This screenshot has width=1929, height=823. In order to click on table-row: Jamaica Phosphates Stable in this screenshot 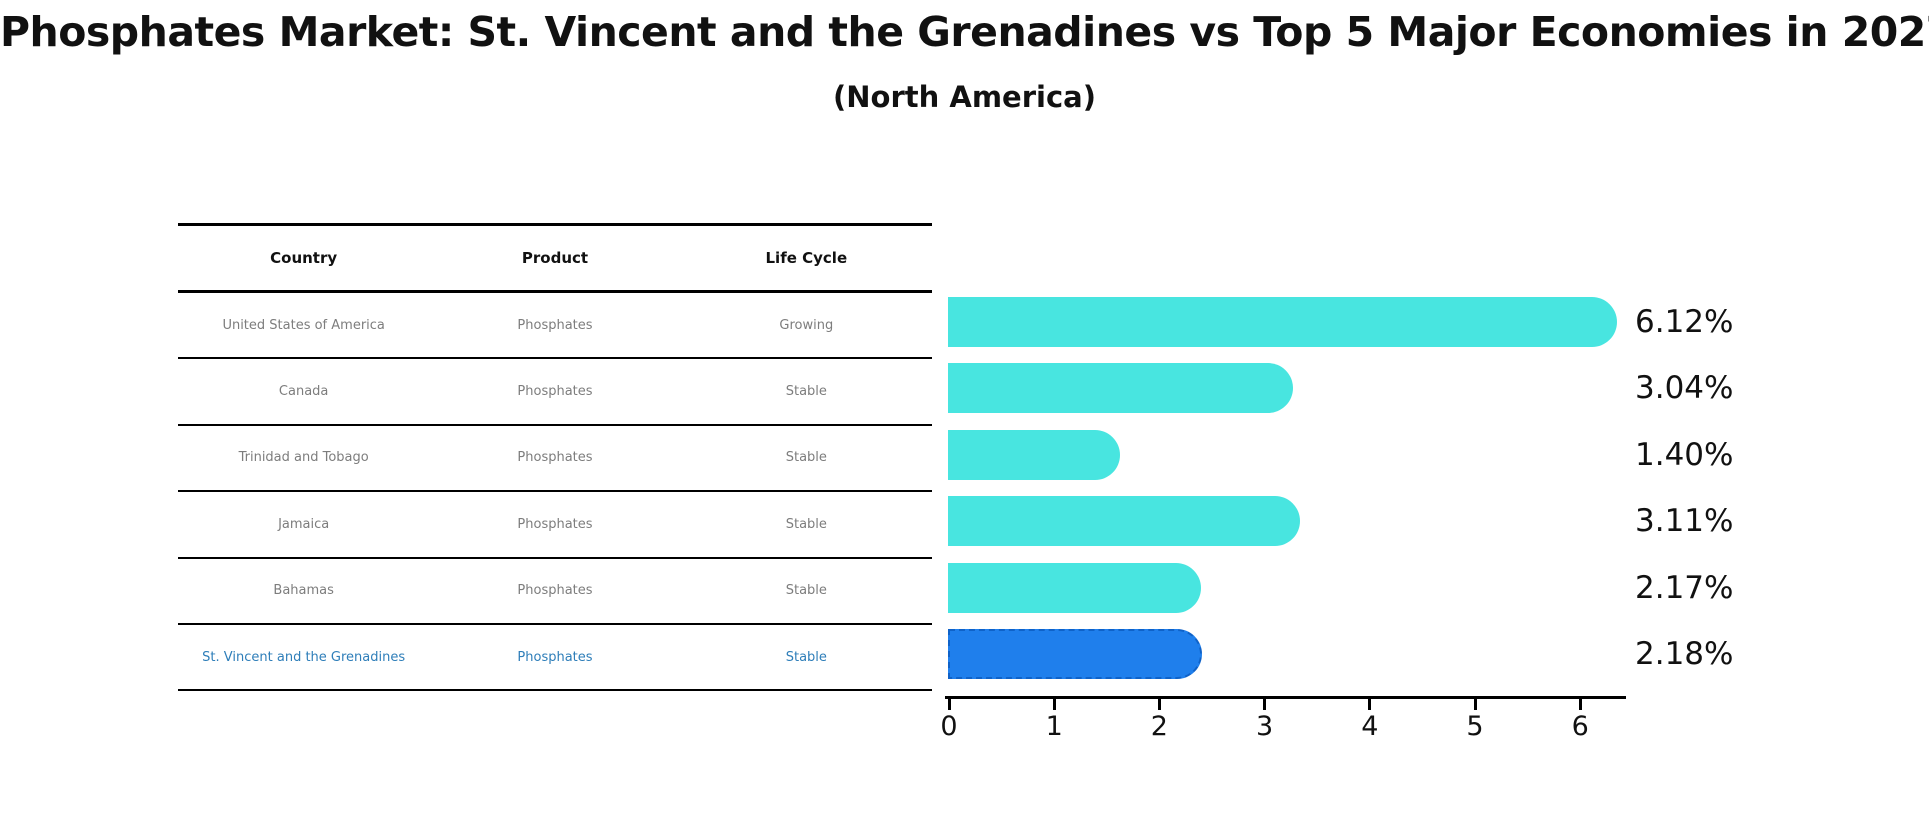, I will do `click(555, 525)`.